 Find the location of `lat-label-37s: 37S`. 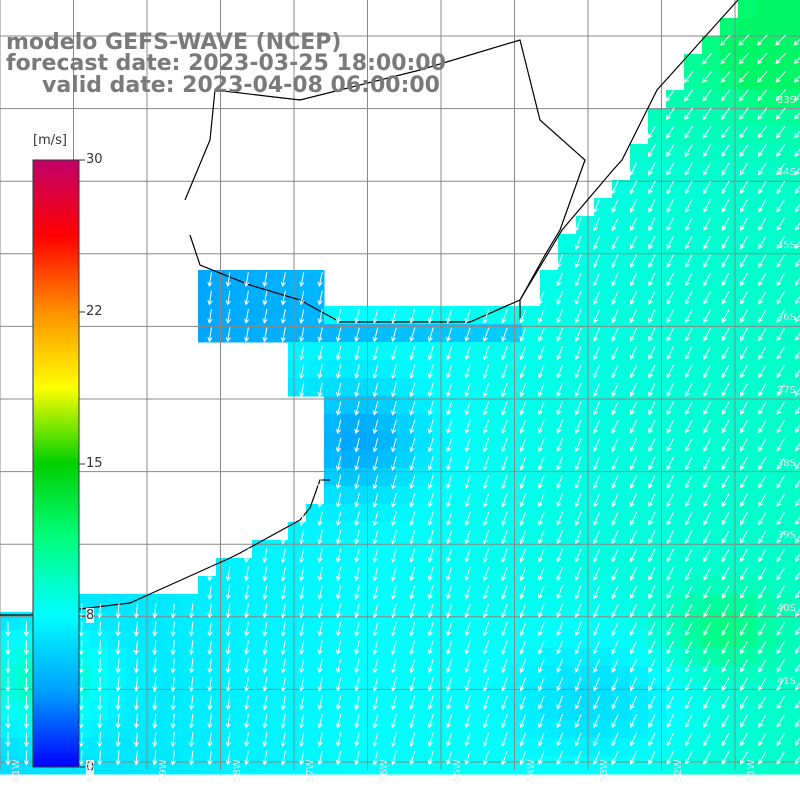

lat-label-37s: 37S is located at coordinates (786, 390).